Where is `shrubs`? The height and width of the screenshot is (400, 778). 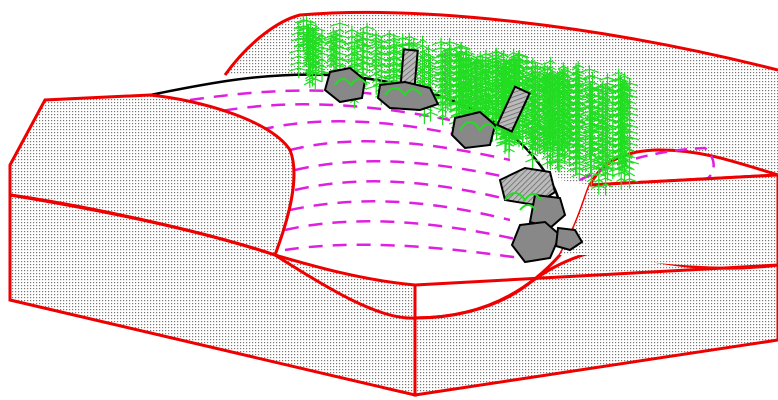 shrubs is located at coordinates (438, 144).